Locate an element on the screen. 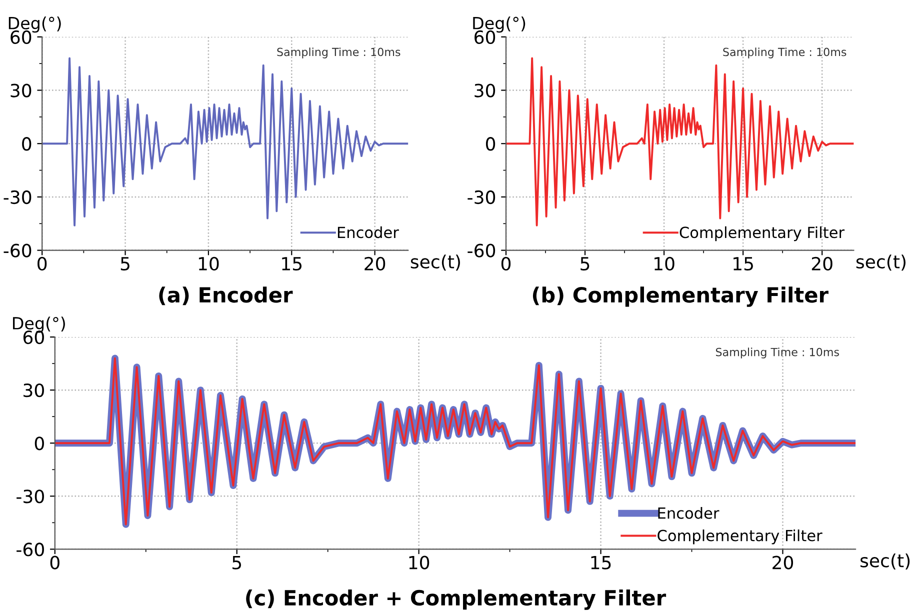  legend-label: Encoder is located at coordinates (368, 232).